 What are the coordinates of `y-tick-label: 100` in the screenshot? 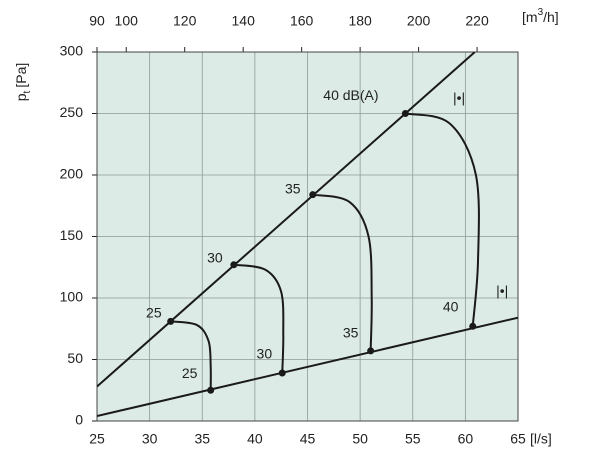 It's located at (72, 297).